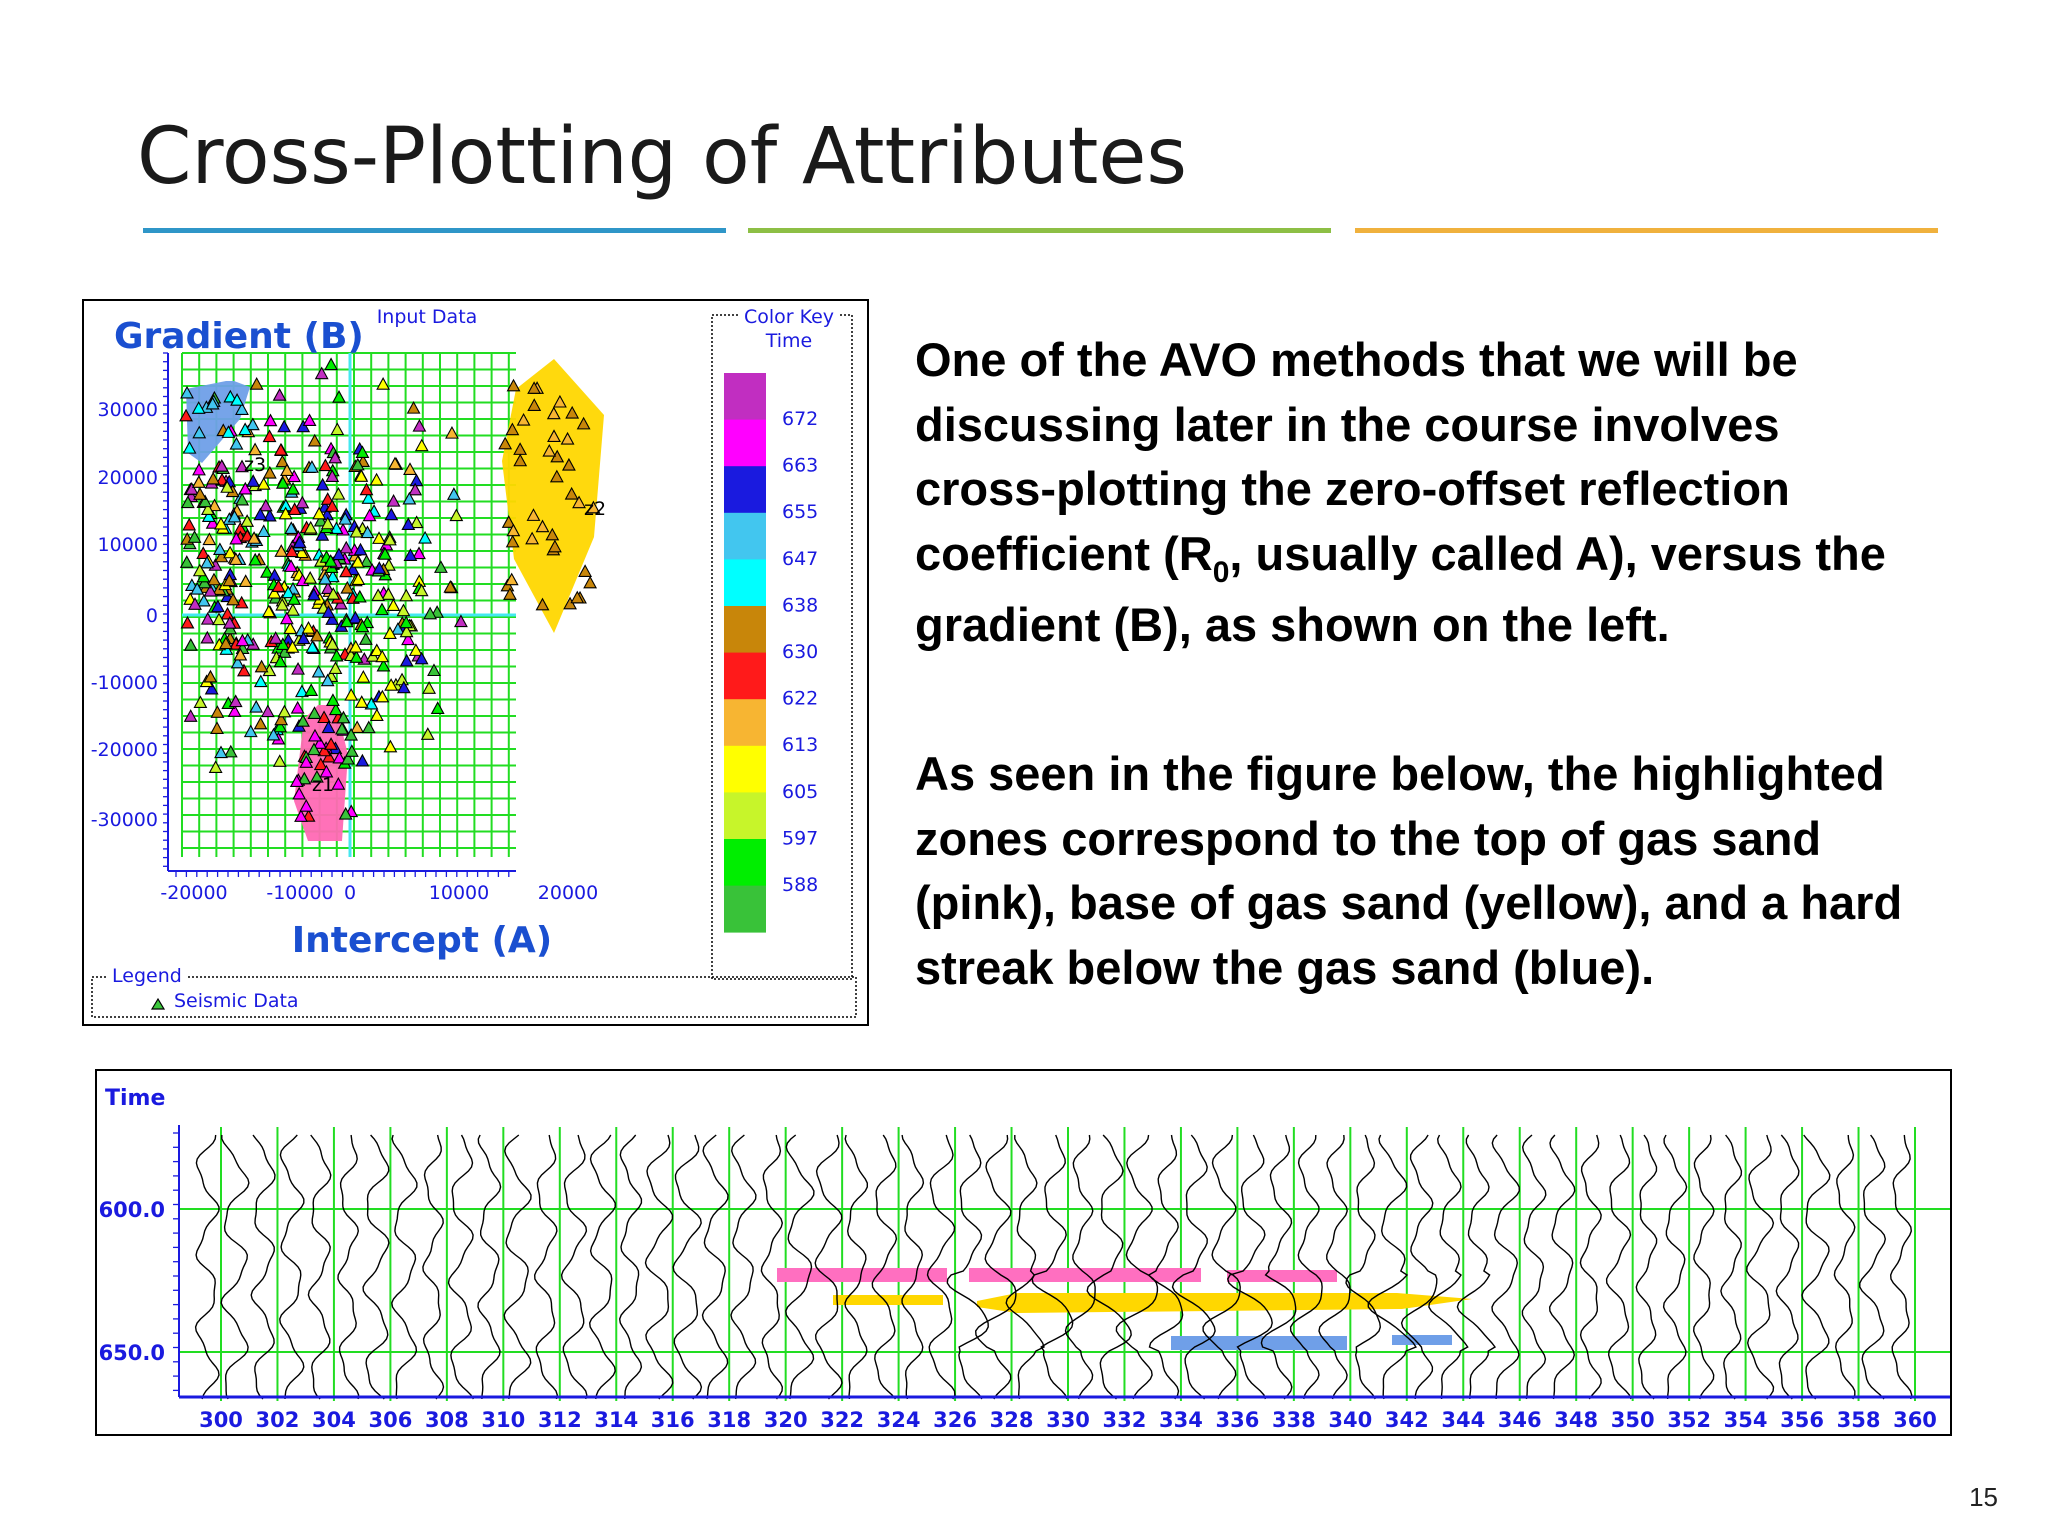 The image size is (2048, 1536). I want to click on paragraph-1-line-1: One of the AVO methods that we will be, so click(1356, 359).